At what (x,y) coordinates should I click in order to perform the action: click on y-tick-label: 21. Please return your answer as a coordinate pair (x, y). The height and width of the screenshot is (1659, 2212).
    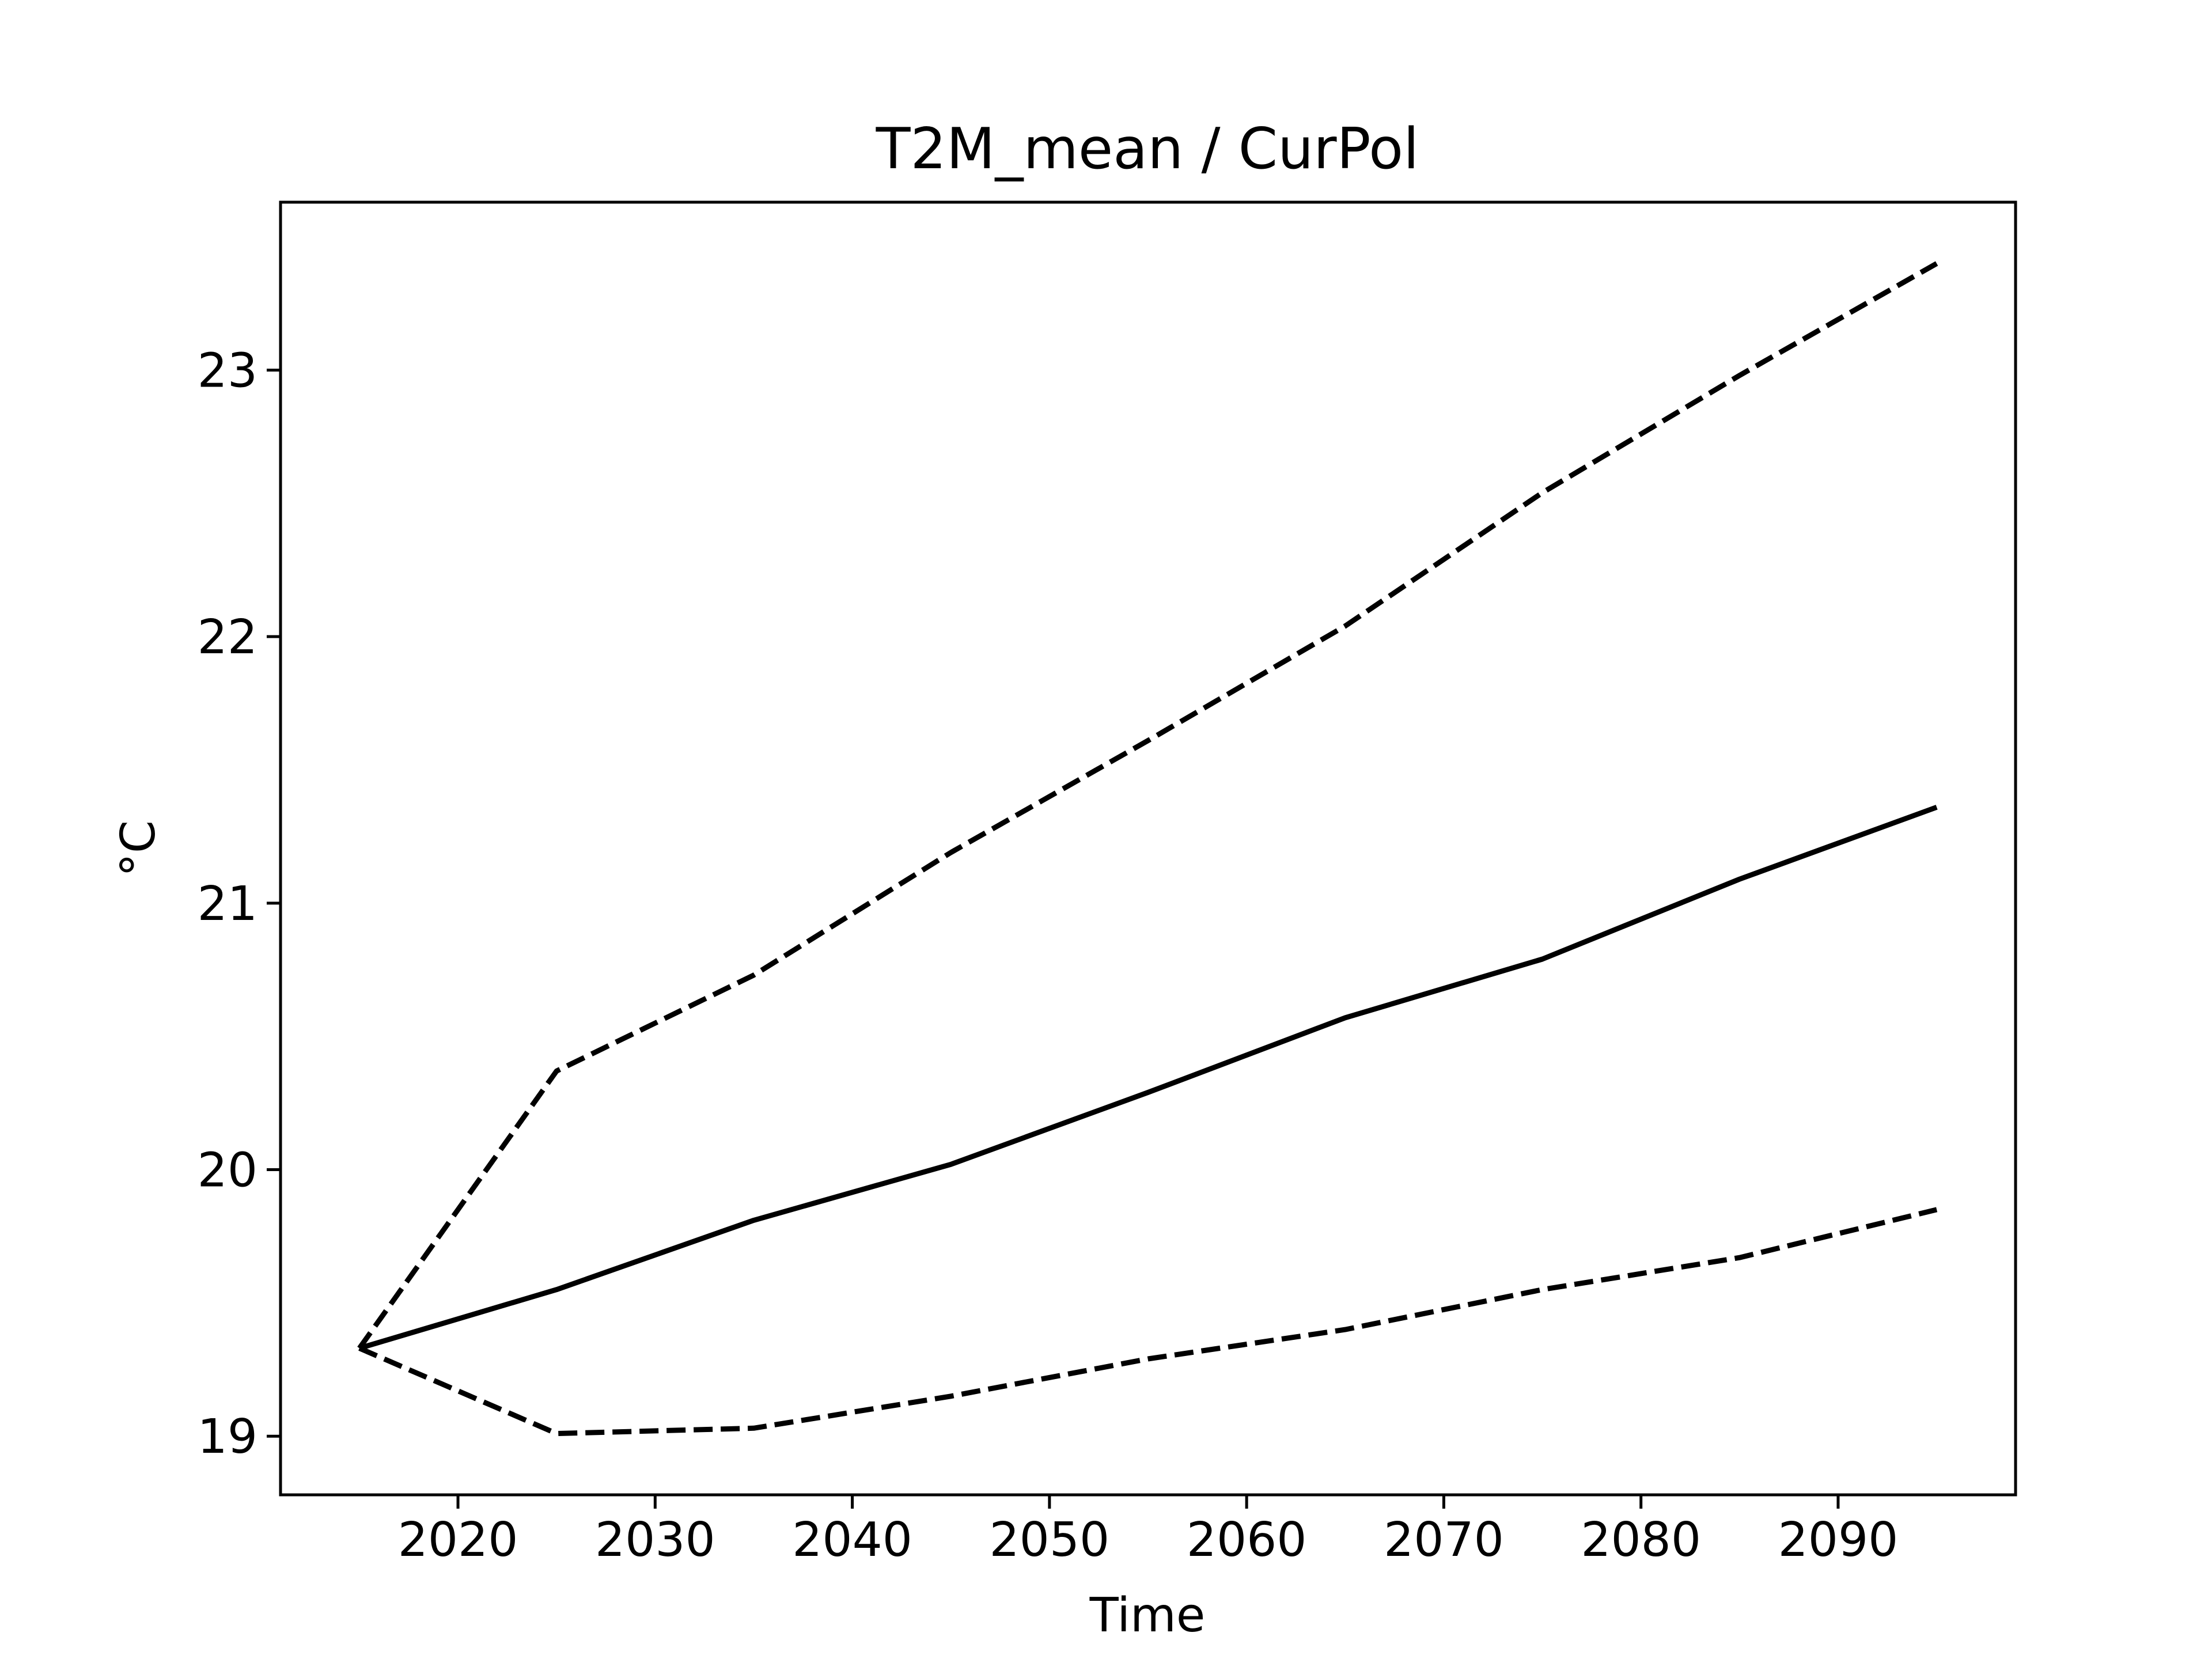
    Looking at the image, I should click on (227, 904).